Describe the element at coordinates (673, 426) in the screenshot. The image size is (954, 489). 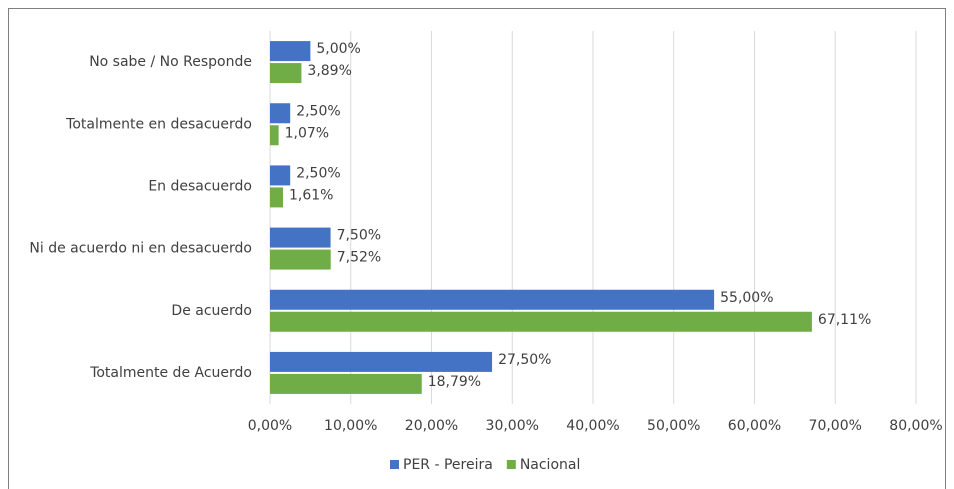
I see `x-tick-label: 50,00%` at that location.